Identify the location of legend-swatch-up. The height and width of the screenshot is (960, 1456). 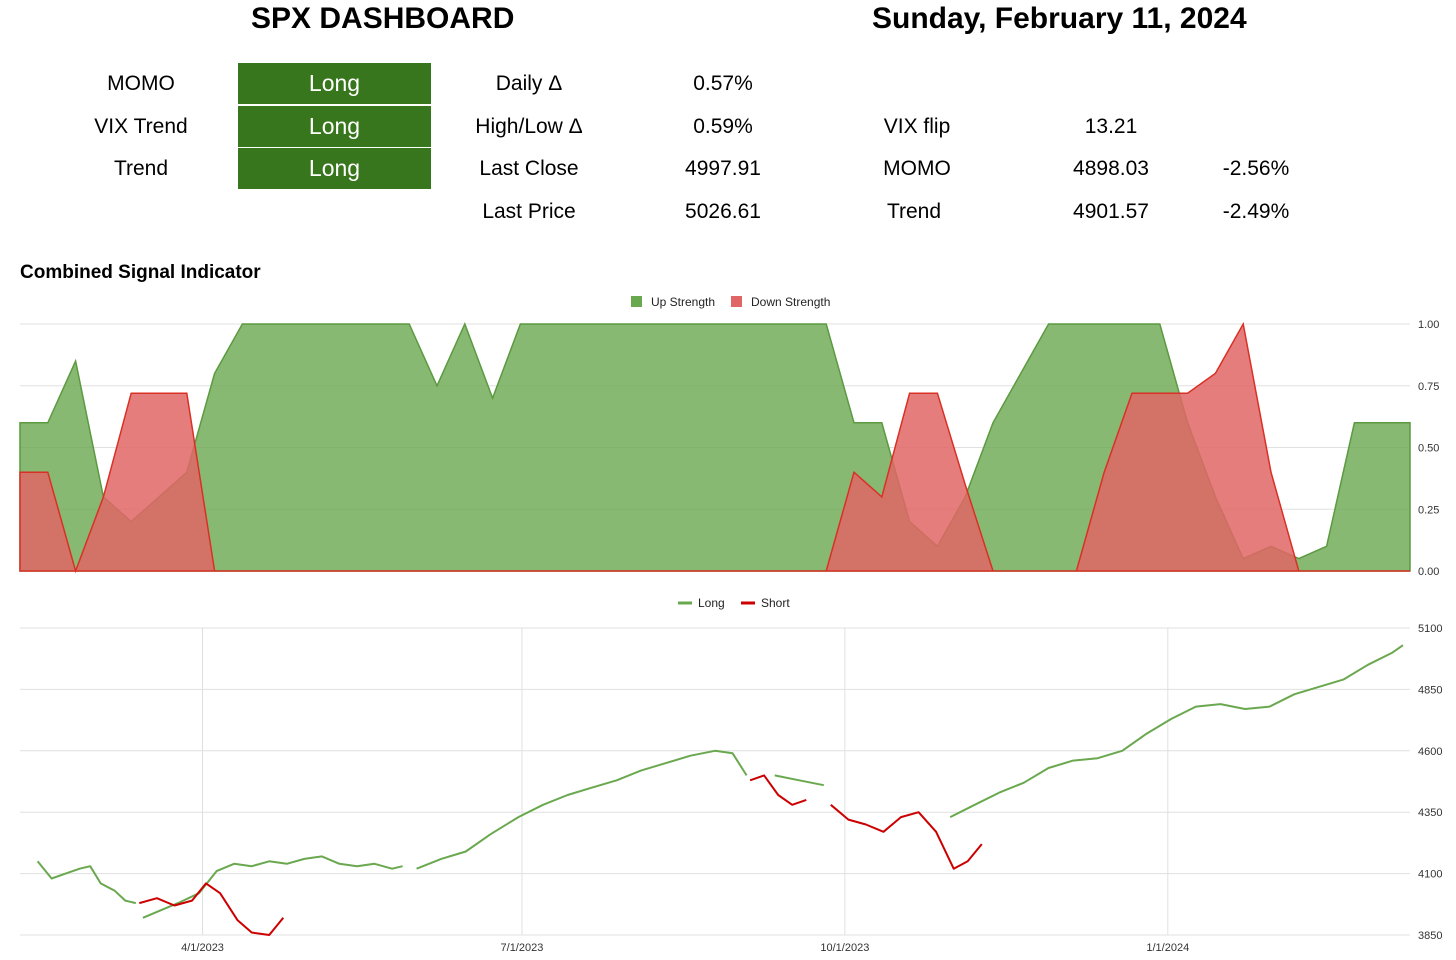
(636, 301).